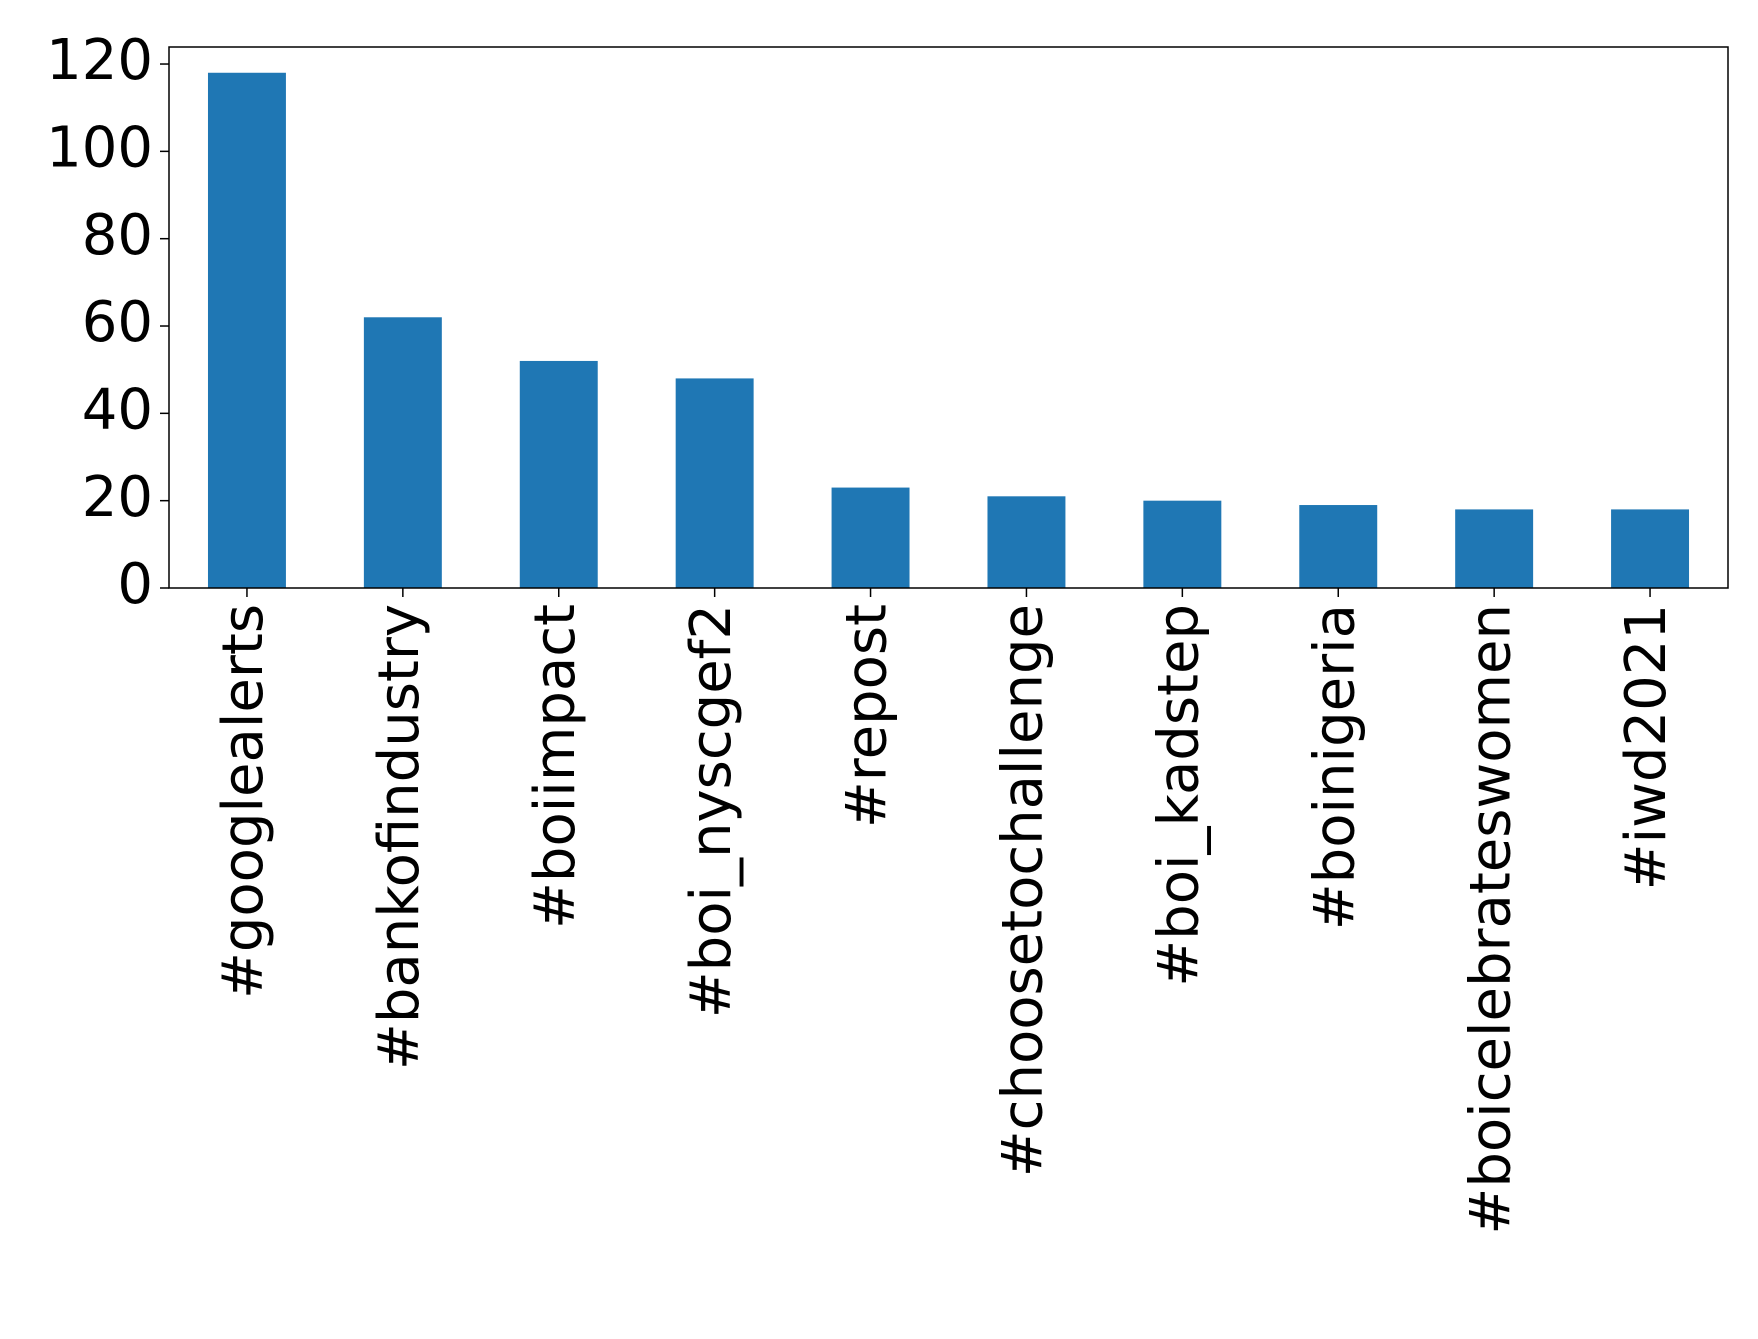 This screenshot has height=1339, width=1758. I want to click on y-tick-label: 0, so click(135, 584).